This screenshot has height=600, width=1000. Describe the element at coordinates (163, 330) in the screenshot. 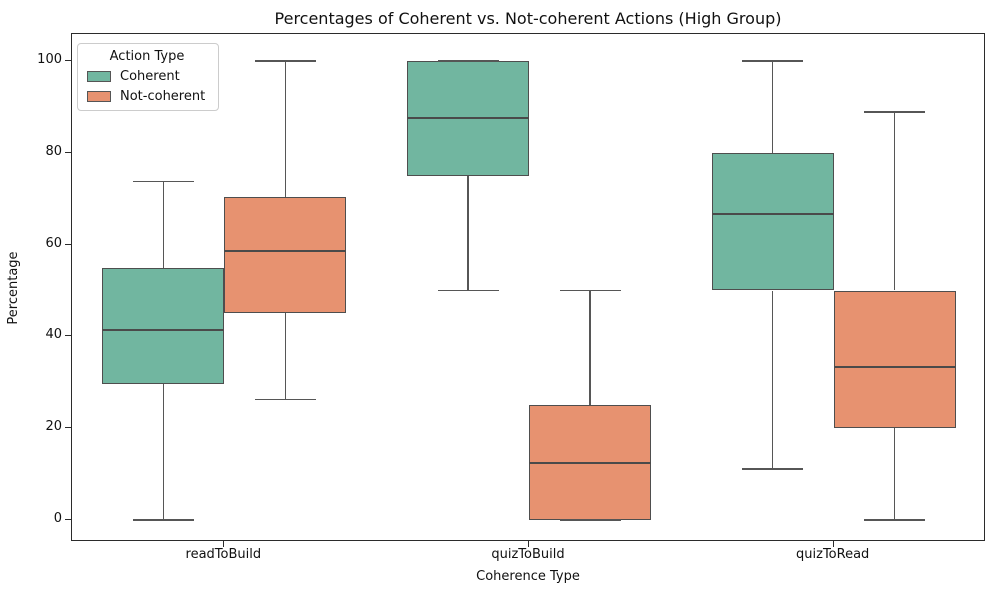

I see `median-coherent-readToBuild` at that location.